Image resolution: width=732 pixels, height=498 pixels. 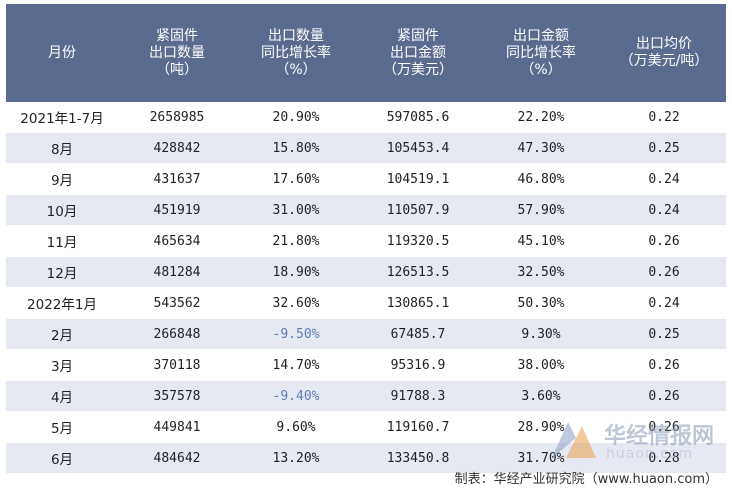 I want to click on cell-amount: 130865.1, so click(x=418, y=303).